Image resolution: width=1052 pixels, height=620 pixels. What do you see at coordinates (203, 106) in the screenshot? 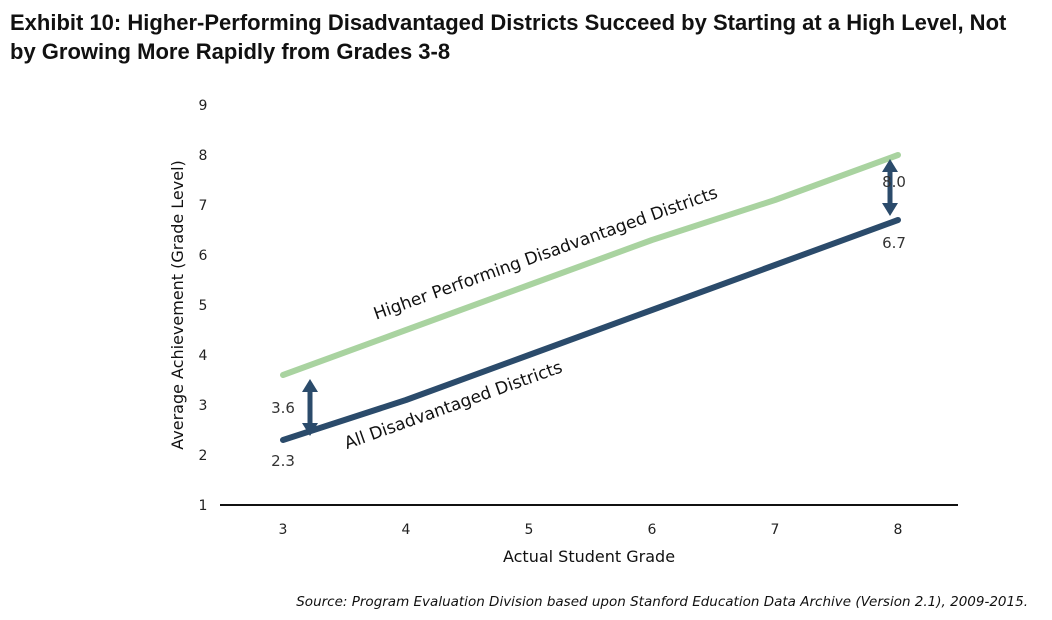
I see `y-tick-label: 9` at bounding box center [203, 106].